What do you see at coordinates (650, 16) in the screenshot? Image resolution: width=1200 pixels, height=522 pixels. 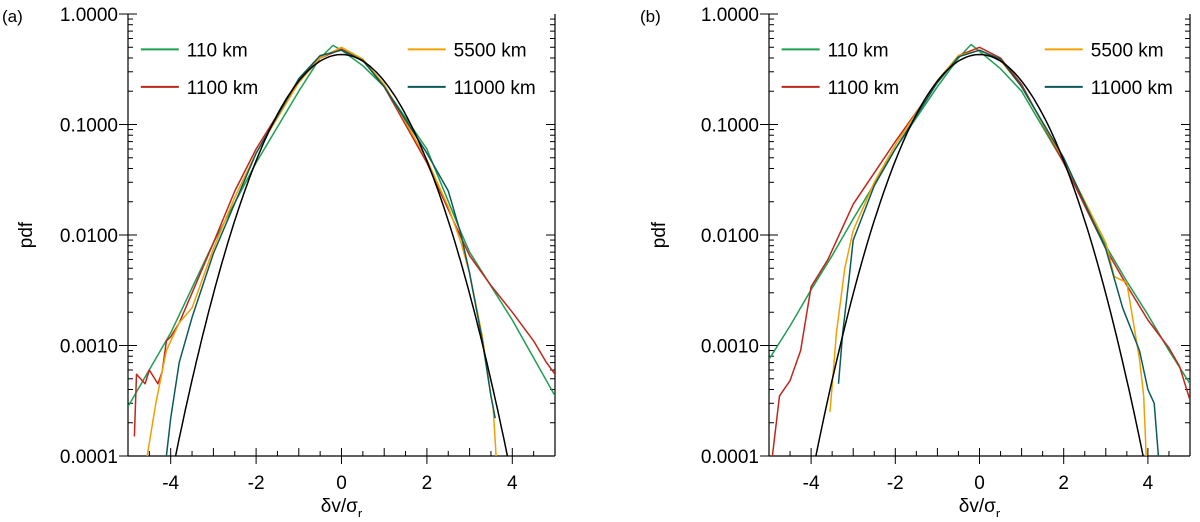 I see `panel-label: (b)` at bounding box center [650, 16].